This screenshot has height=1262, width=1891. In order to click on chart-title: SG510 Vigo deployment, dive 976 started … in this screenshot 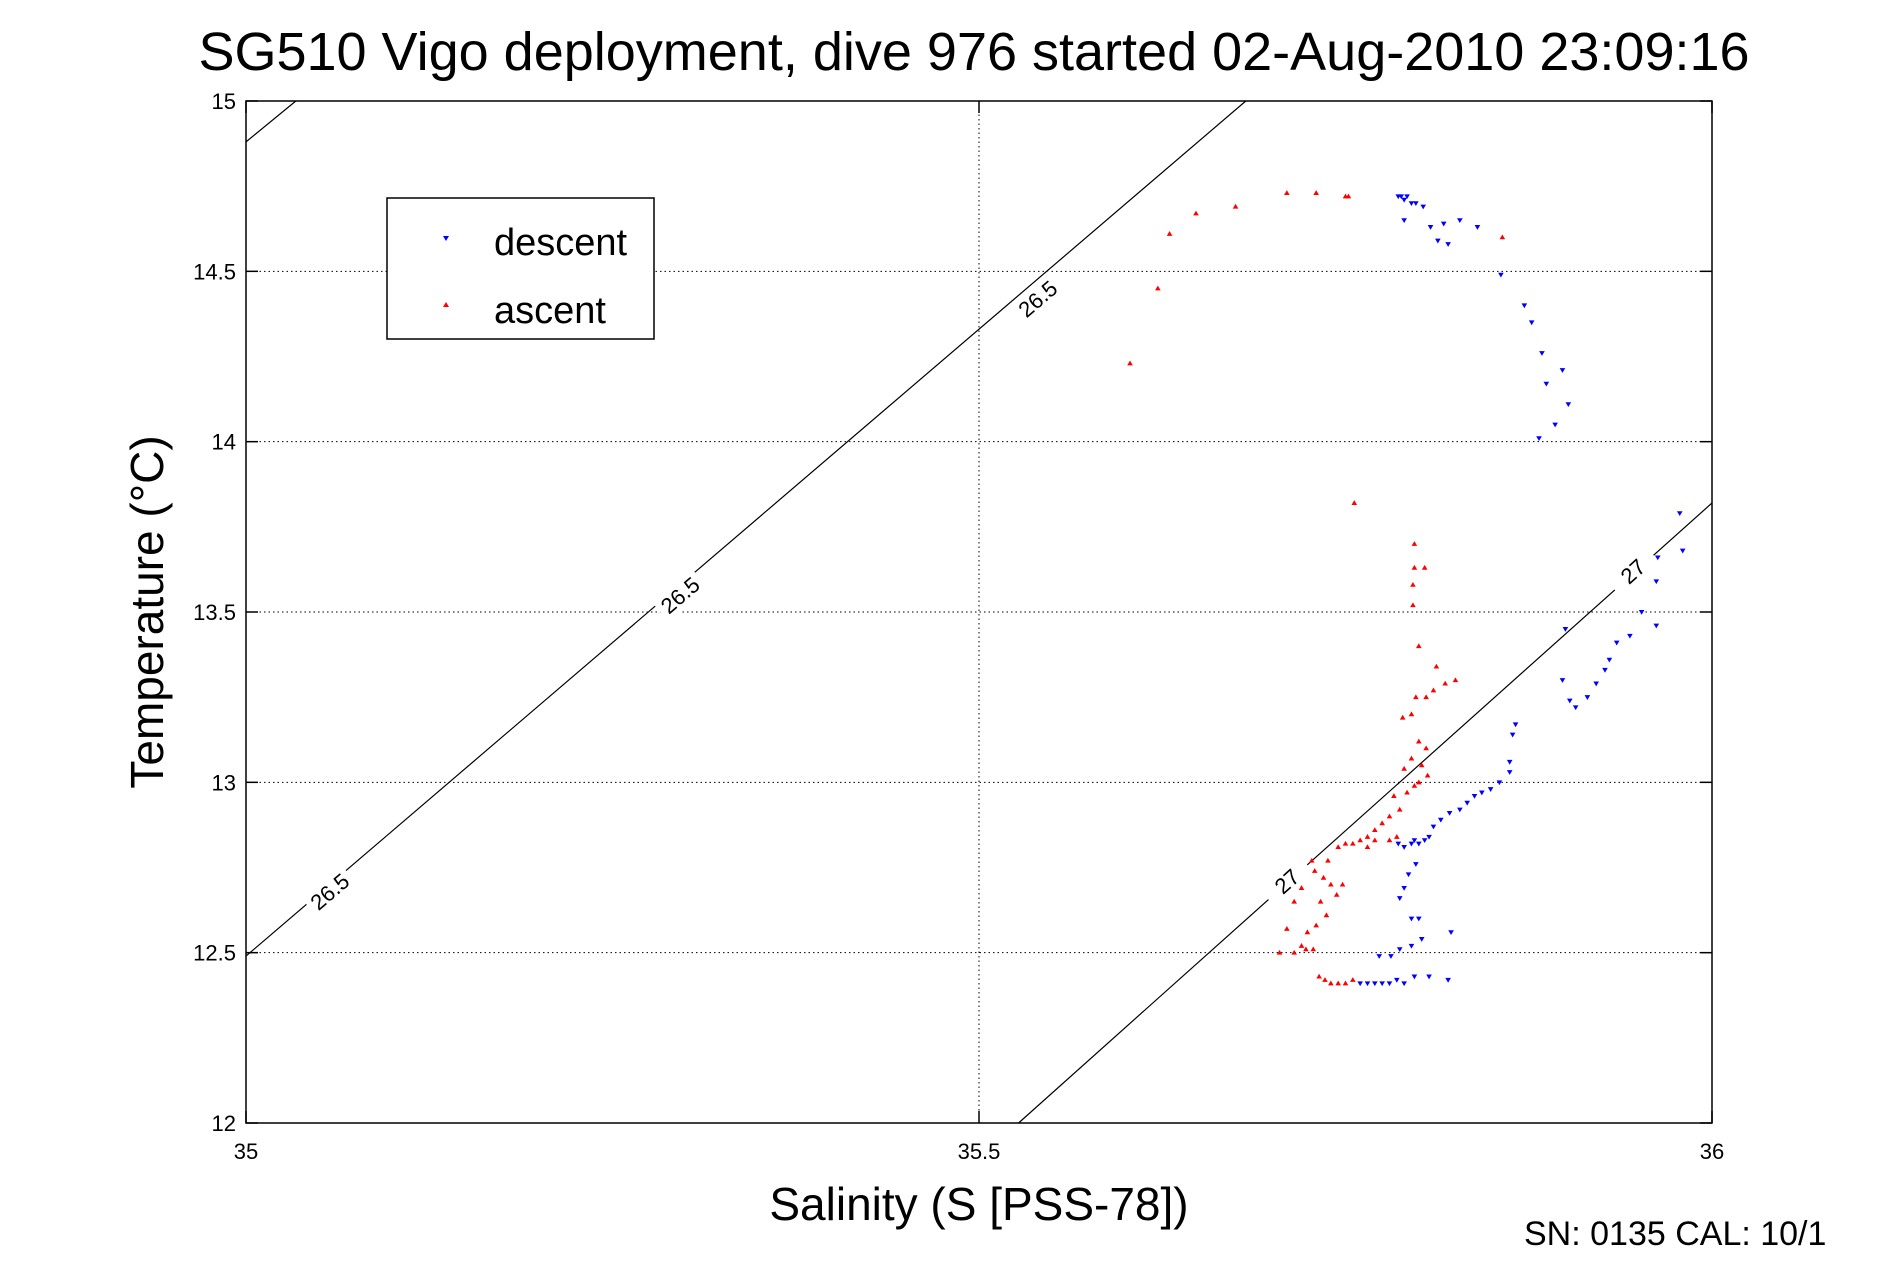, I will do `click(973, 52)`.